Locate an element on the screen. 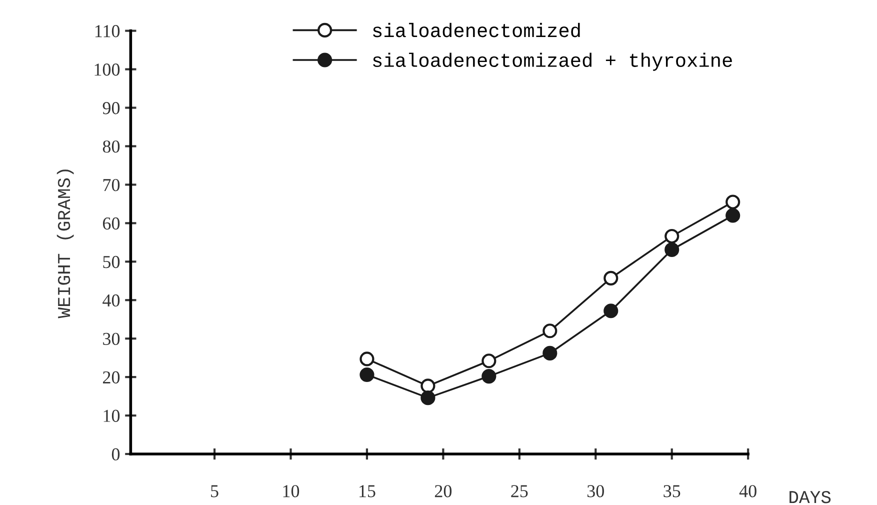 The width and height of the screenshot is (877, 505). y-tick-label: 50 is located at coordinates (111, 262).